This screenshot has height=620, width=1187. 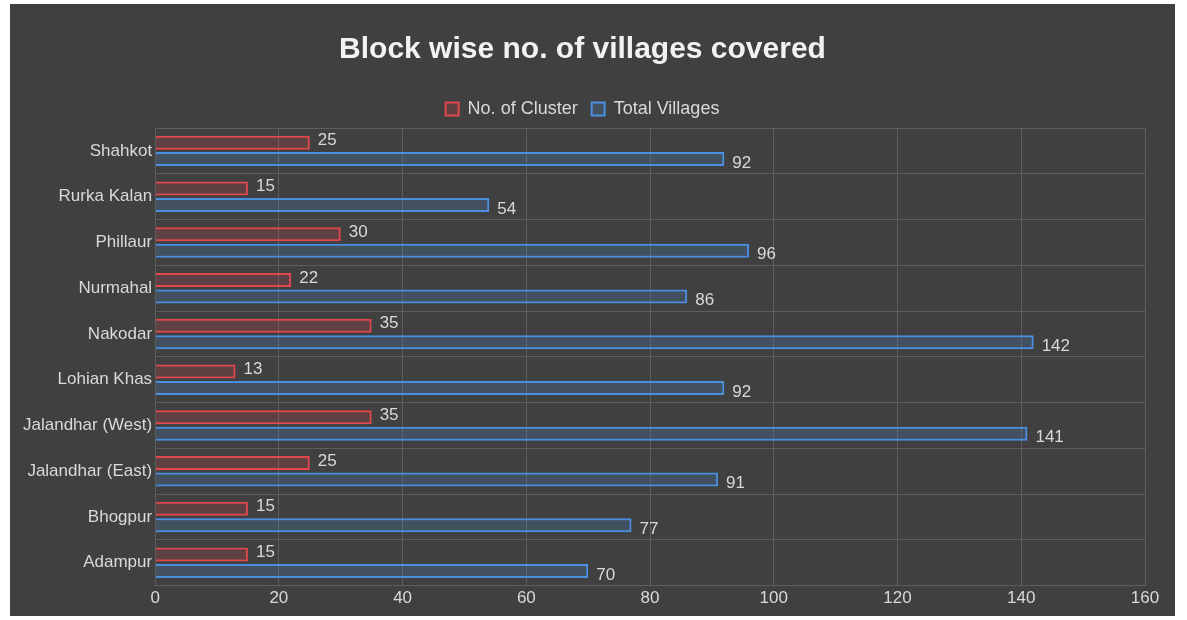 What do you see at coordinates (403, 598) in the screenshot?
I see `x-tick-label: 40` at bounding box center [403, 598].